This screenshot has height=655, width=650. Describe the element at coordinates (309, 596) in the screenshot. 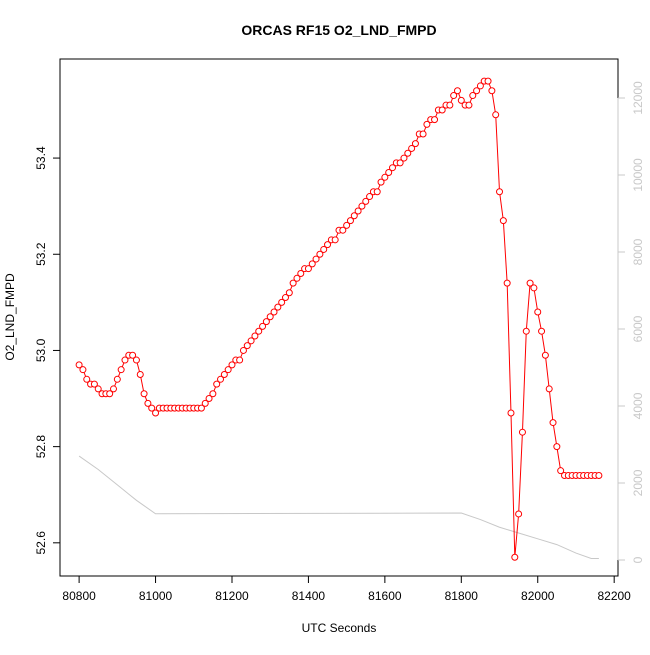

I see `x-tick-label: 81400` at that location.